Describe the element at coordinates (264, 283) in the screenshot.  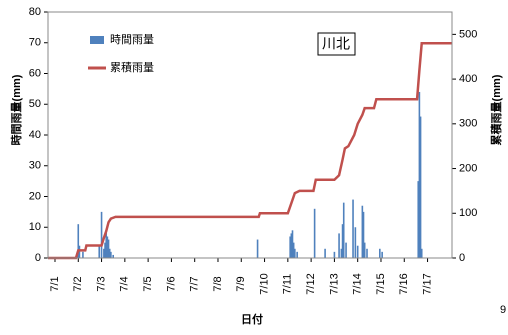
I see `x-tick-label: 7/10` at that location.